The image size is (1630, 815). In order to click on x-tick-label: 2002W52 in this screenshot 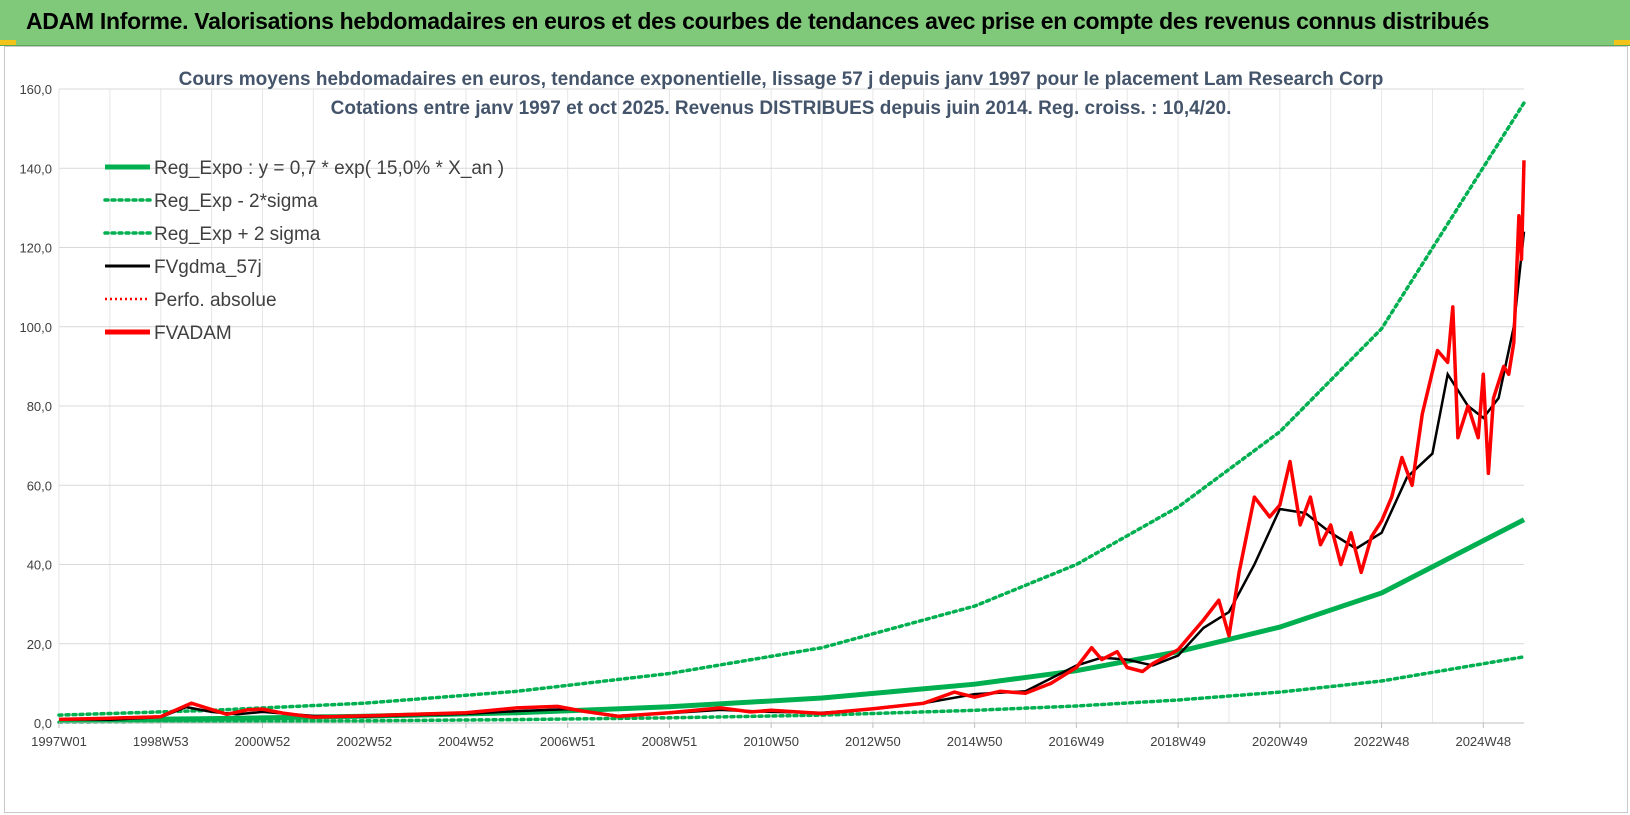, I will do `click(364, 741)`.